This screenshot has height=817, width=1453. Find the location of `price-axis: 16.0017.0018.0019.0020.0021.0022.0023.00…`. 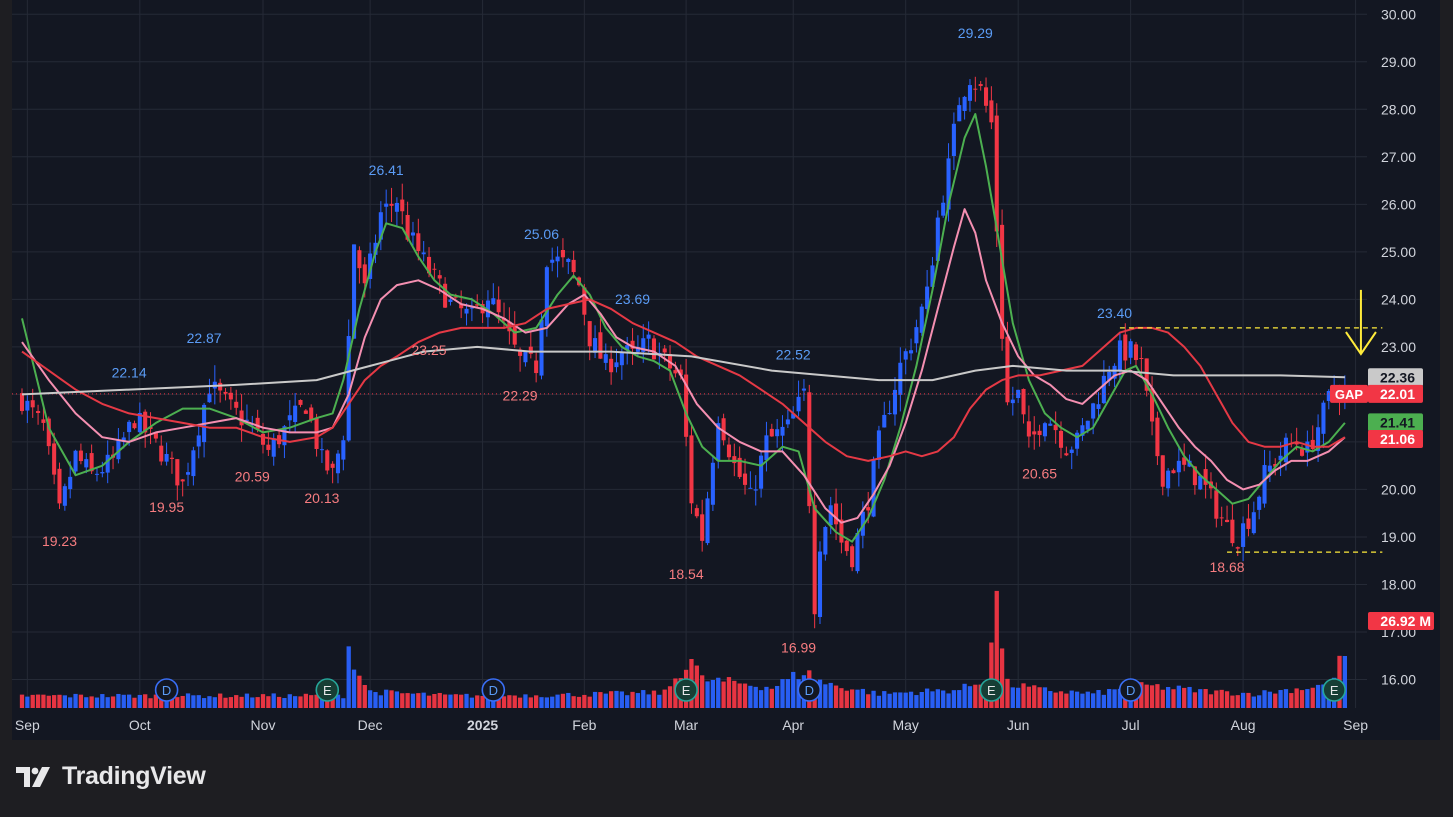

price-axis: 16.0017.0018.0019.0020.0021.0022.0023.00… is located at coordinates (1398, 346).